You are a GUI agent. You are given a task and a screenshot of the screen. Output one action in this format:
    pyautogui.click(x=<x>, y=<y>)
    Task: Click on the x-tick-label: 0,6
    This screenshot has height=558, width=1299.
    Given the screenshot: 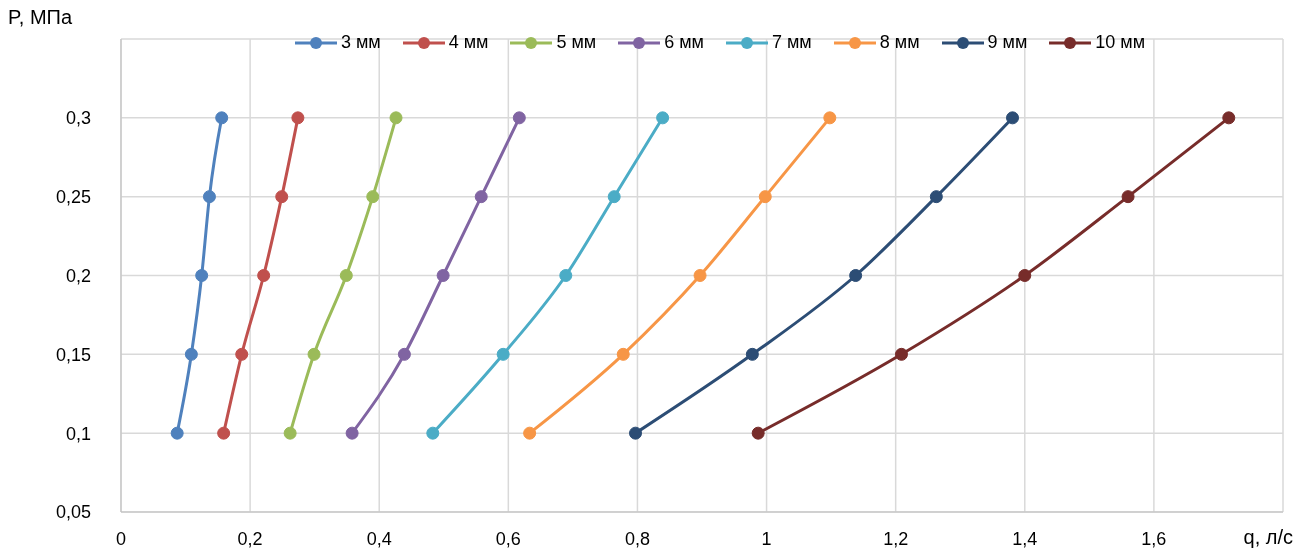 What is the action you would take?
    pyautogui.click(x=508, y=538)
    